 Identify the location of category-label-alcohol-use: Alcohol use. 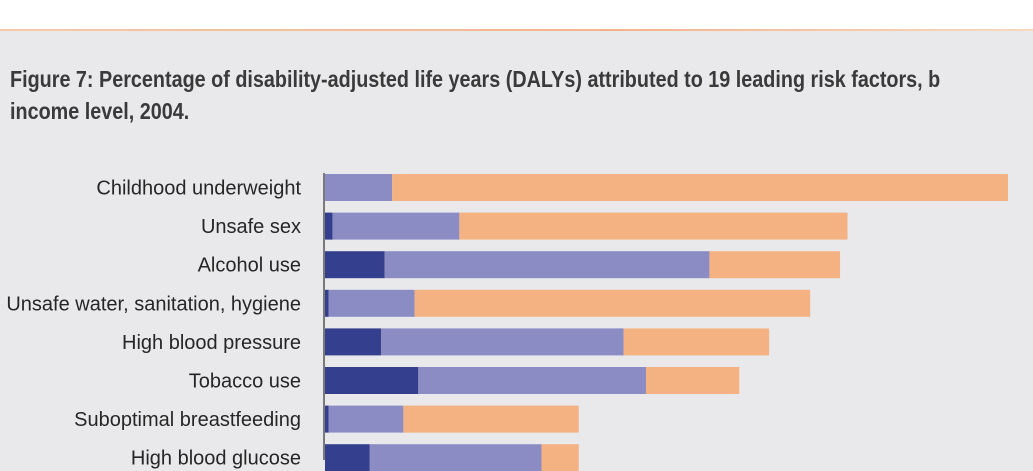
(249, 266).